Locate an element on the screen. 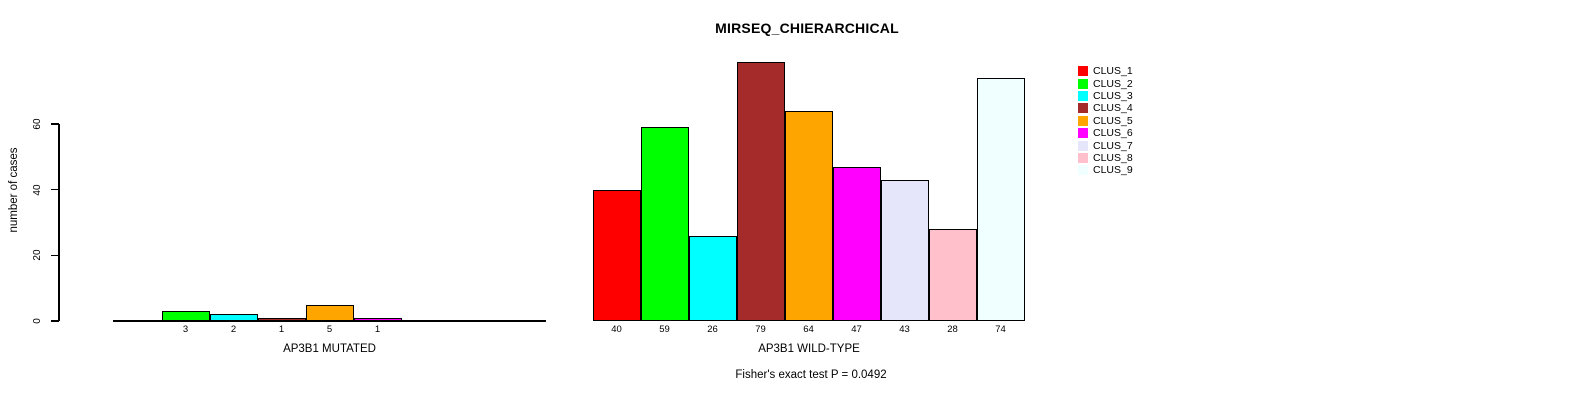  legend-label: CLUS_3 is located at coordinates (1113, 95).